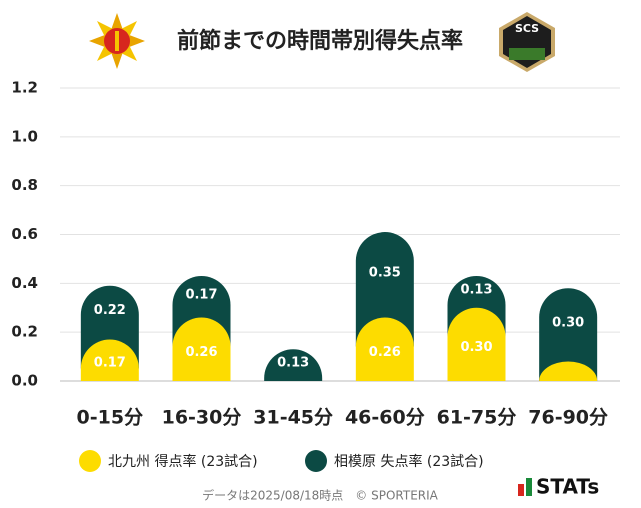 The image size is (641, 508). Describe the element at coordinates (527, 42) in the screenshot. I see `away-logo: SCS` at that location.